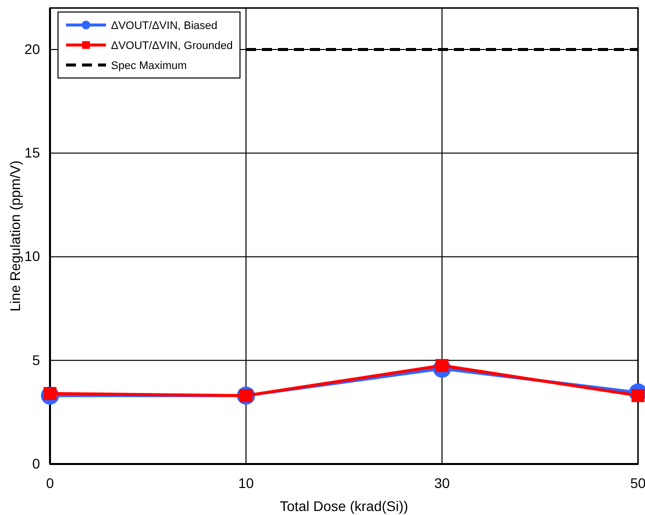 This screenshot has height=515, width=645. I want to click on y-tick-label: 20, so click(32, 48).